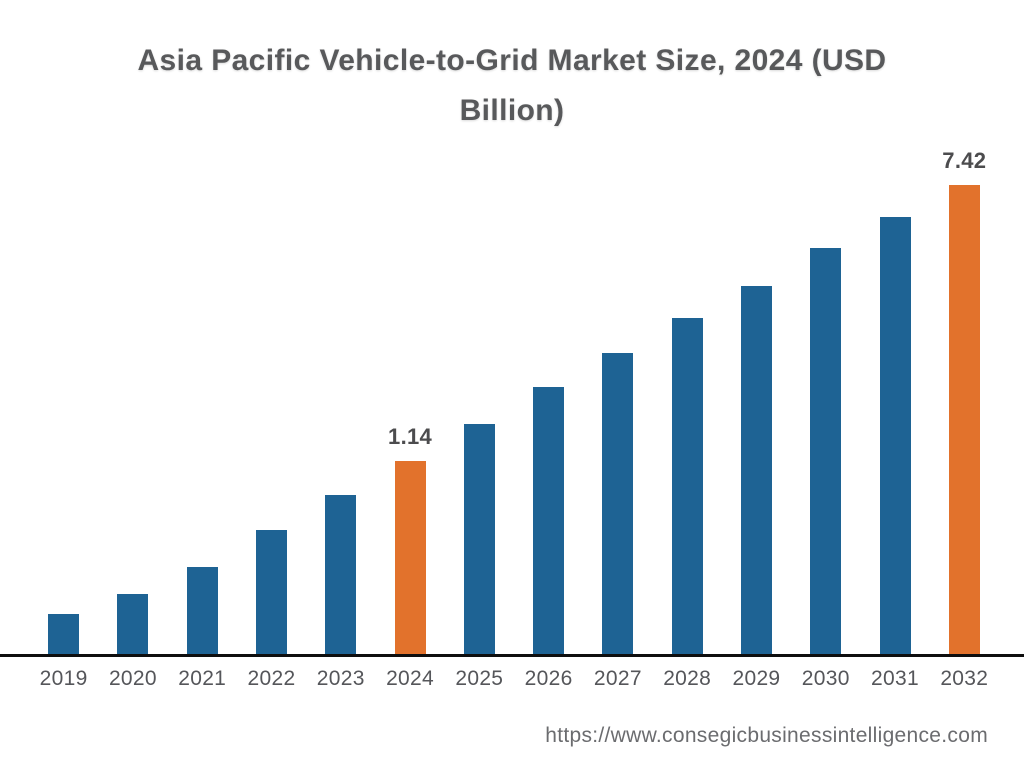 The image size is (1024, 768). What do you see at coordinates (826, 451) in the screenshot?
I see `bar-2030` at bounding box center [826, 451].